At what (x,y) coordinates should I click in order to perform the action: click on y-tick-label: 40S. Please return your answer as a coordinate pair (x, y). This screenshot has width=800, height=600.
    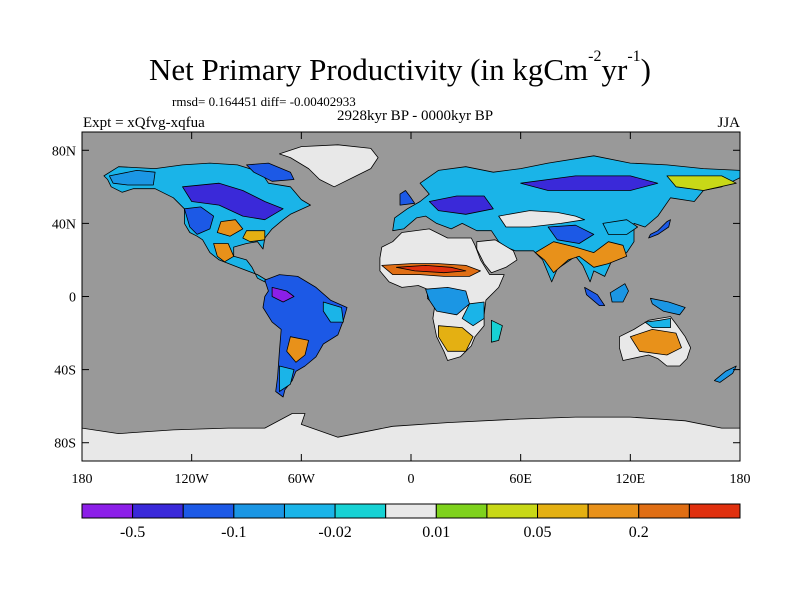
    Looking at the image, I should click on (65, 371).